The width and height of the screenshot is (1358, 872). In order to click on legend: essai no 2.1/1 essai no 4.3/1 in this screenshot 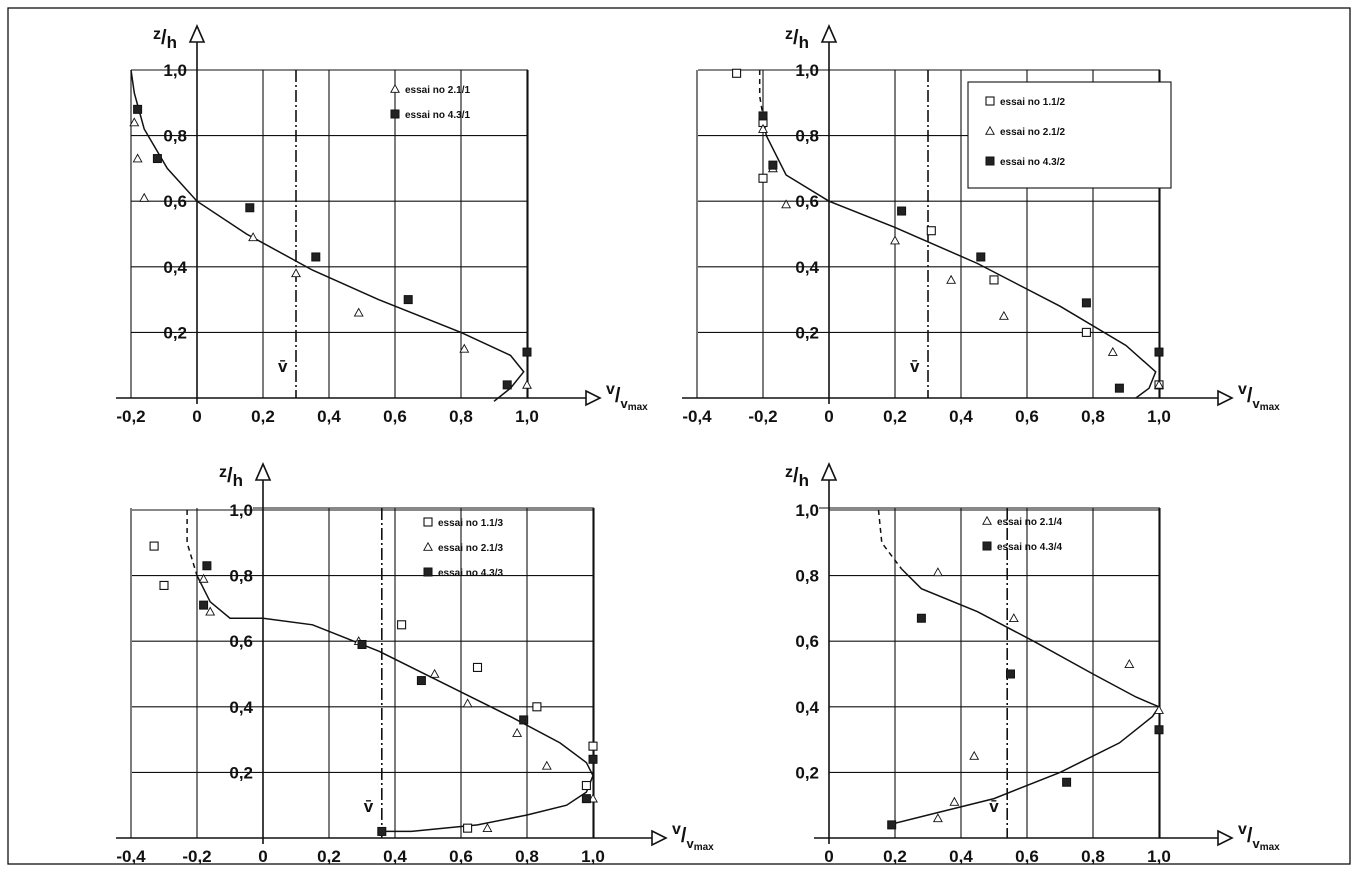, I will do `click(430, 102)`.